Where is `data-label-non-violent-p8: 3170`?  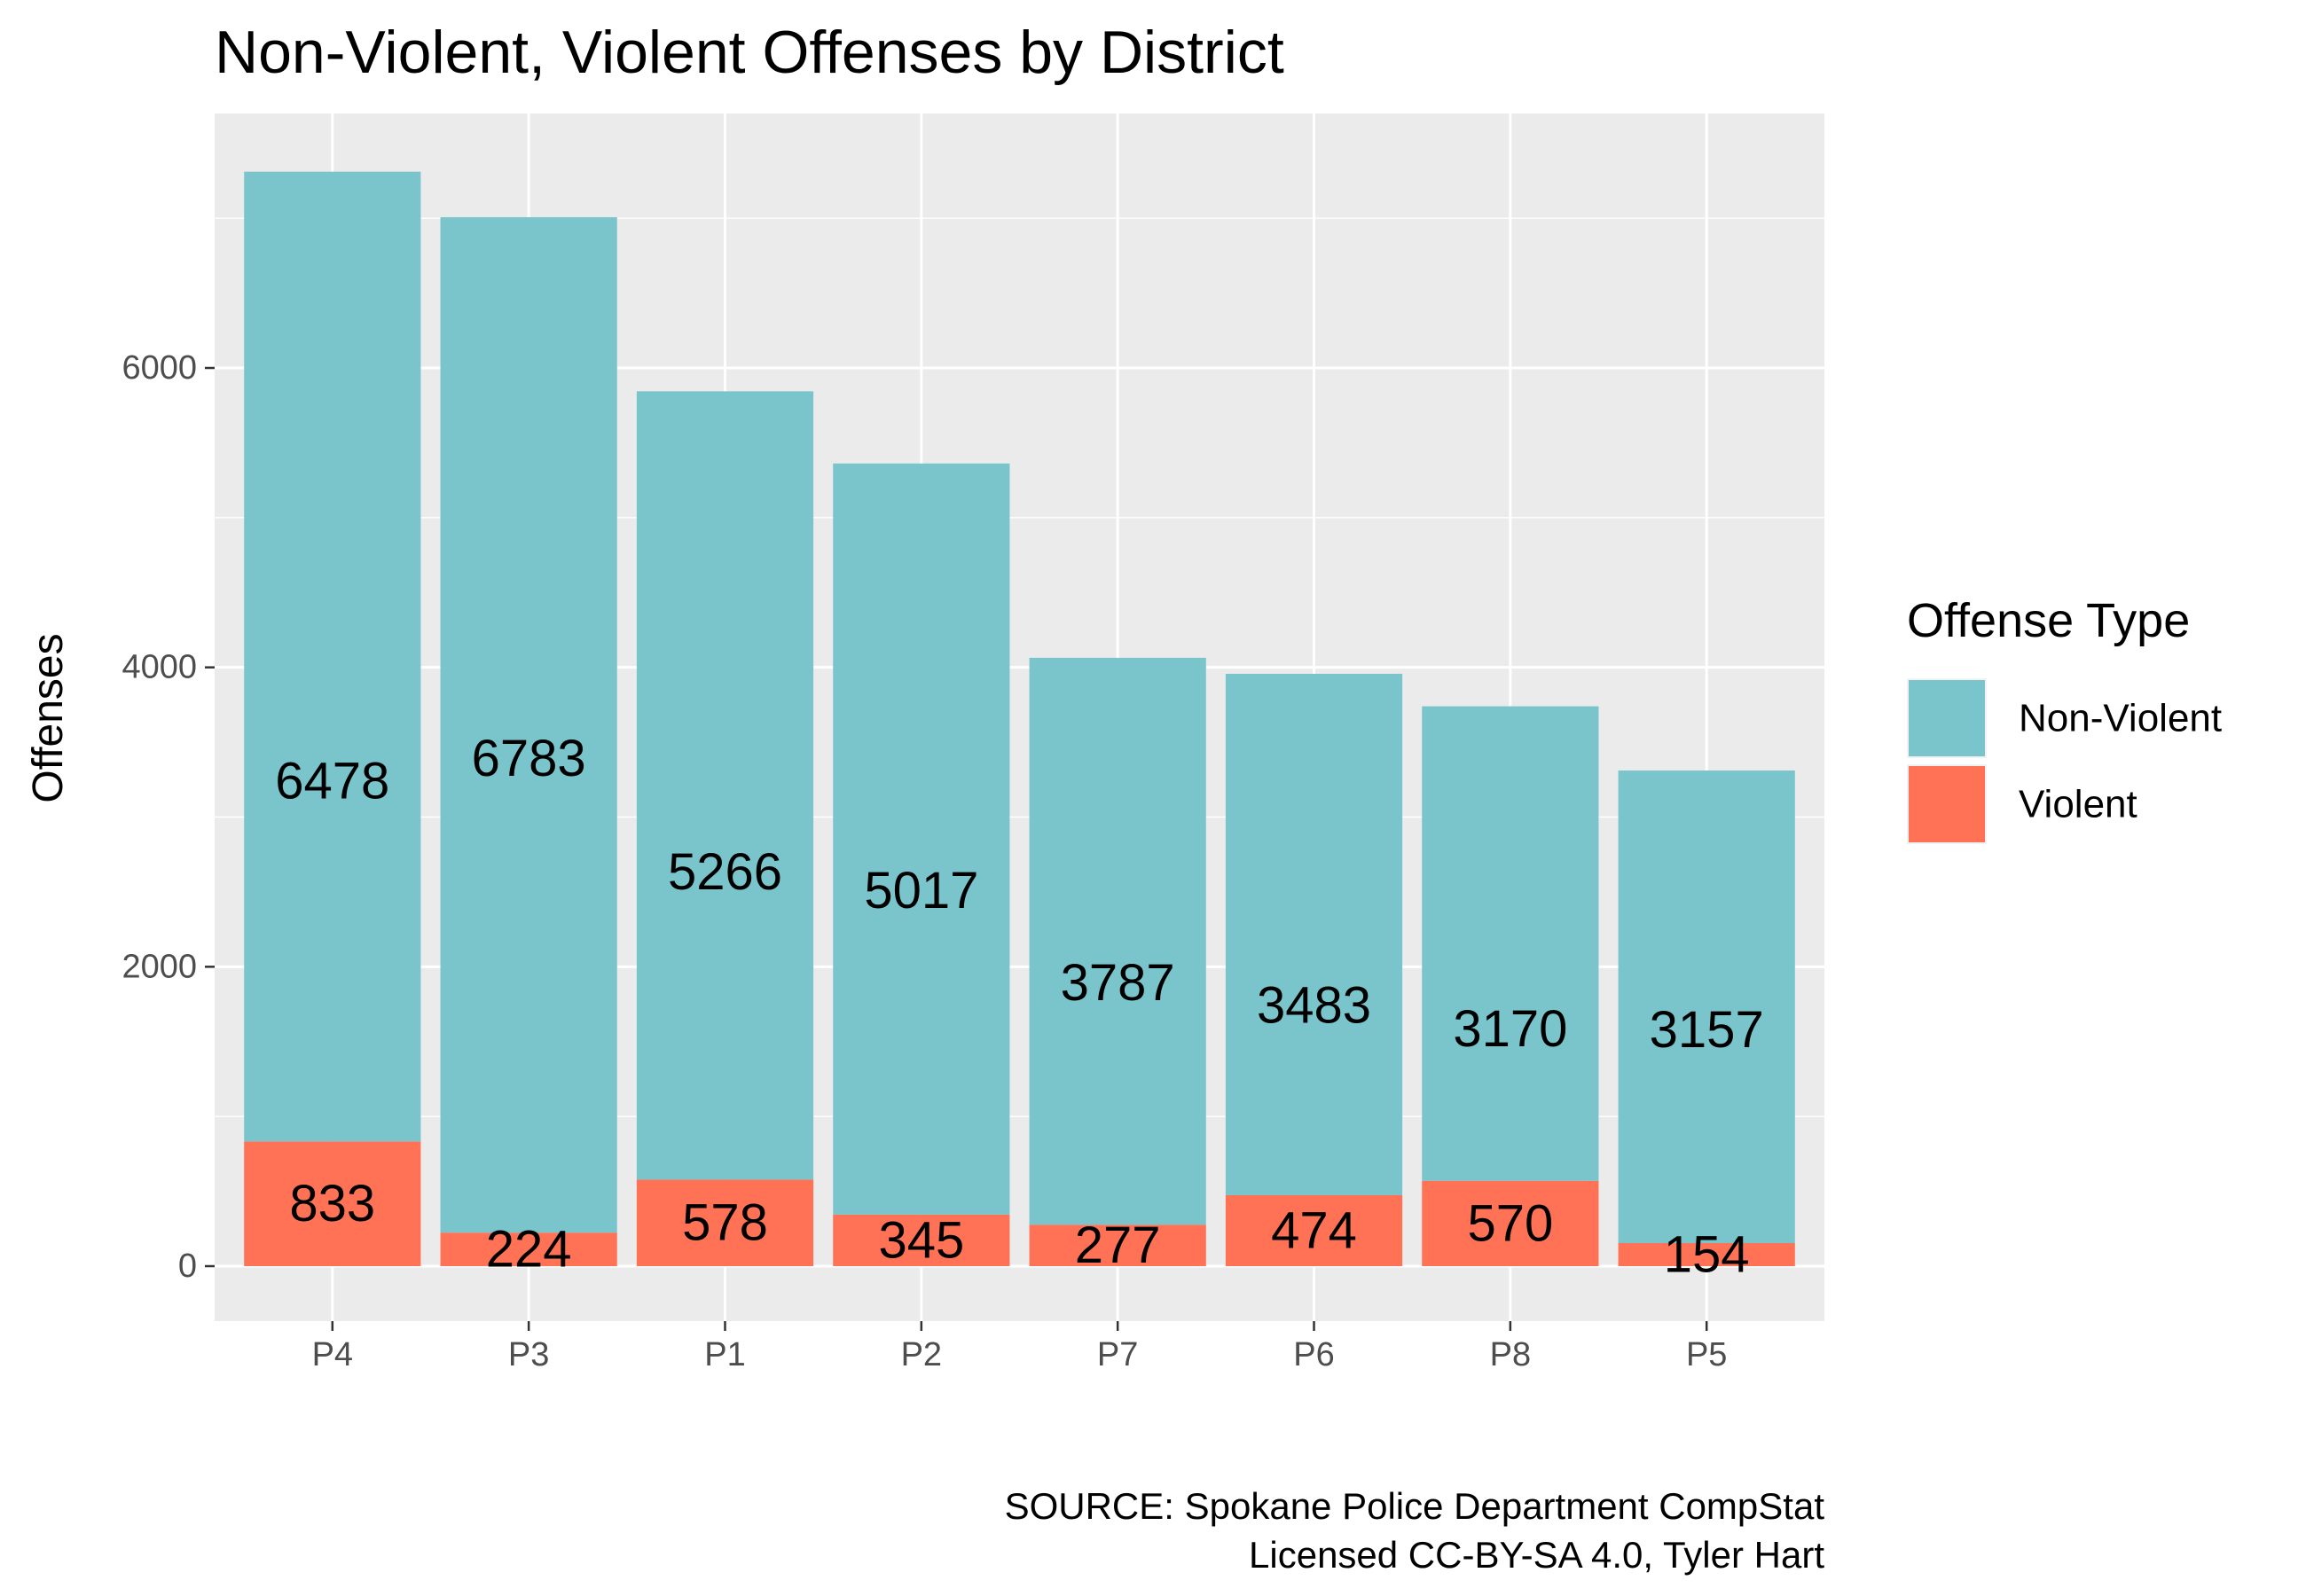 data-label-non-violent-p8: 3170 is located at coordinates (1510, 1029).